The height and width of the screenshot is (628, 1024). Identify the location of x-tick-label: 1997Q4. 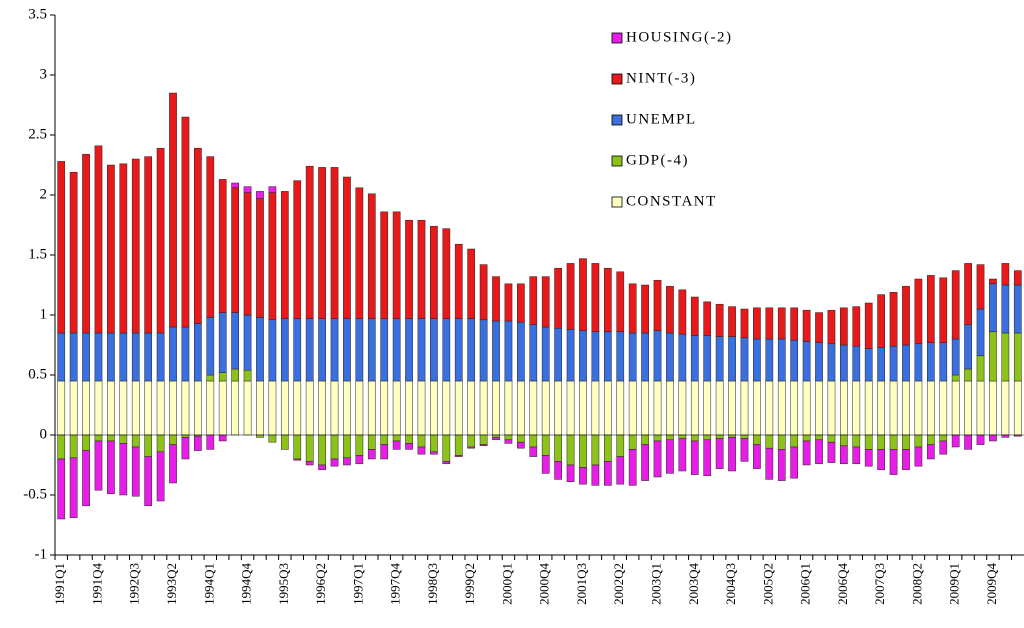
(395, 584).